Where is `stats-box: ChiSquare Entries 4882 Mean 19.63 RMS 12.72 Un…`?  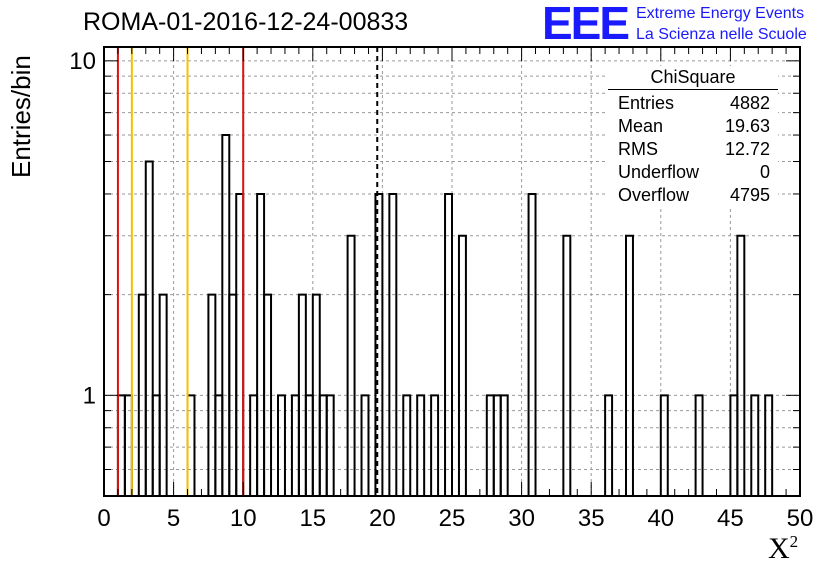
stats-box: ChiSquare Entries 4882 Mean 19.63 RMS 12.72 Un… is located at coordinates (693, 136).